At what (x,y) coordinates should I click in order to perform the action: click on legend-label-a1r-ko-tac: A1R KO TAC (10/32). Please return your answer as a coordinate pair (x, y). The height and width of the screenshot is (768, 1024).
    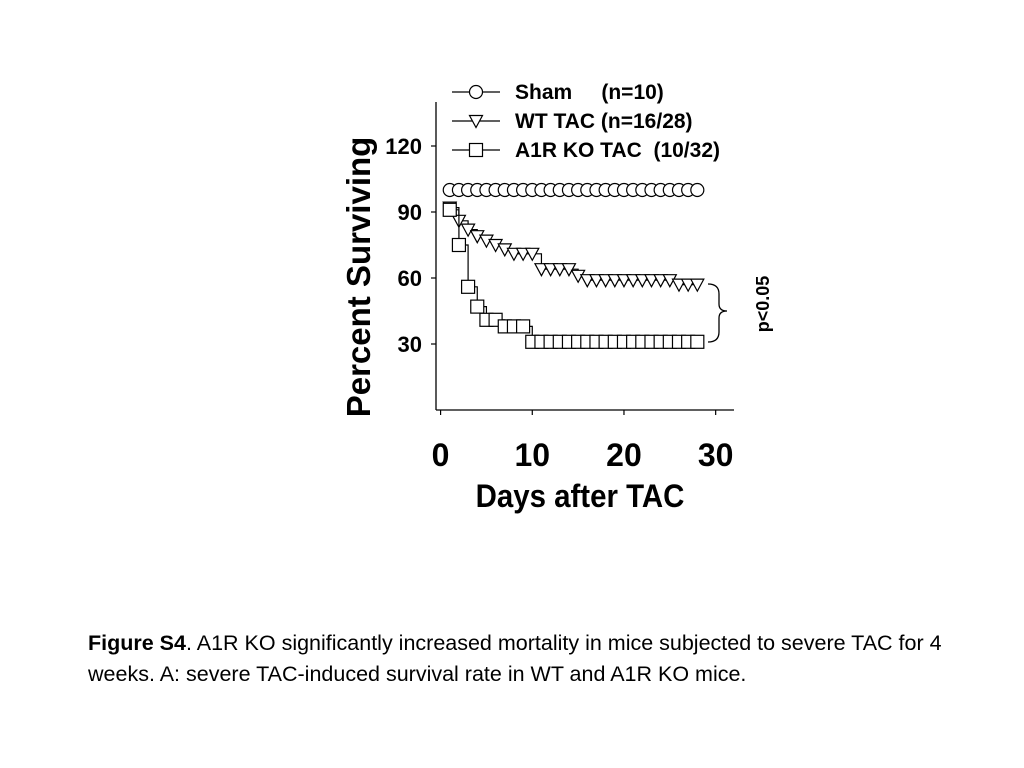
    Looking at the image, I should click on (617, 150).